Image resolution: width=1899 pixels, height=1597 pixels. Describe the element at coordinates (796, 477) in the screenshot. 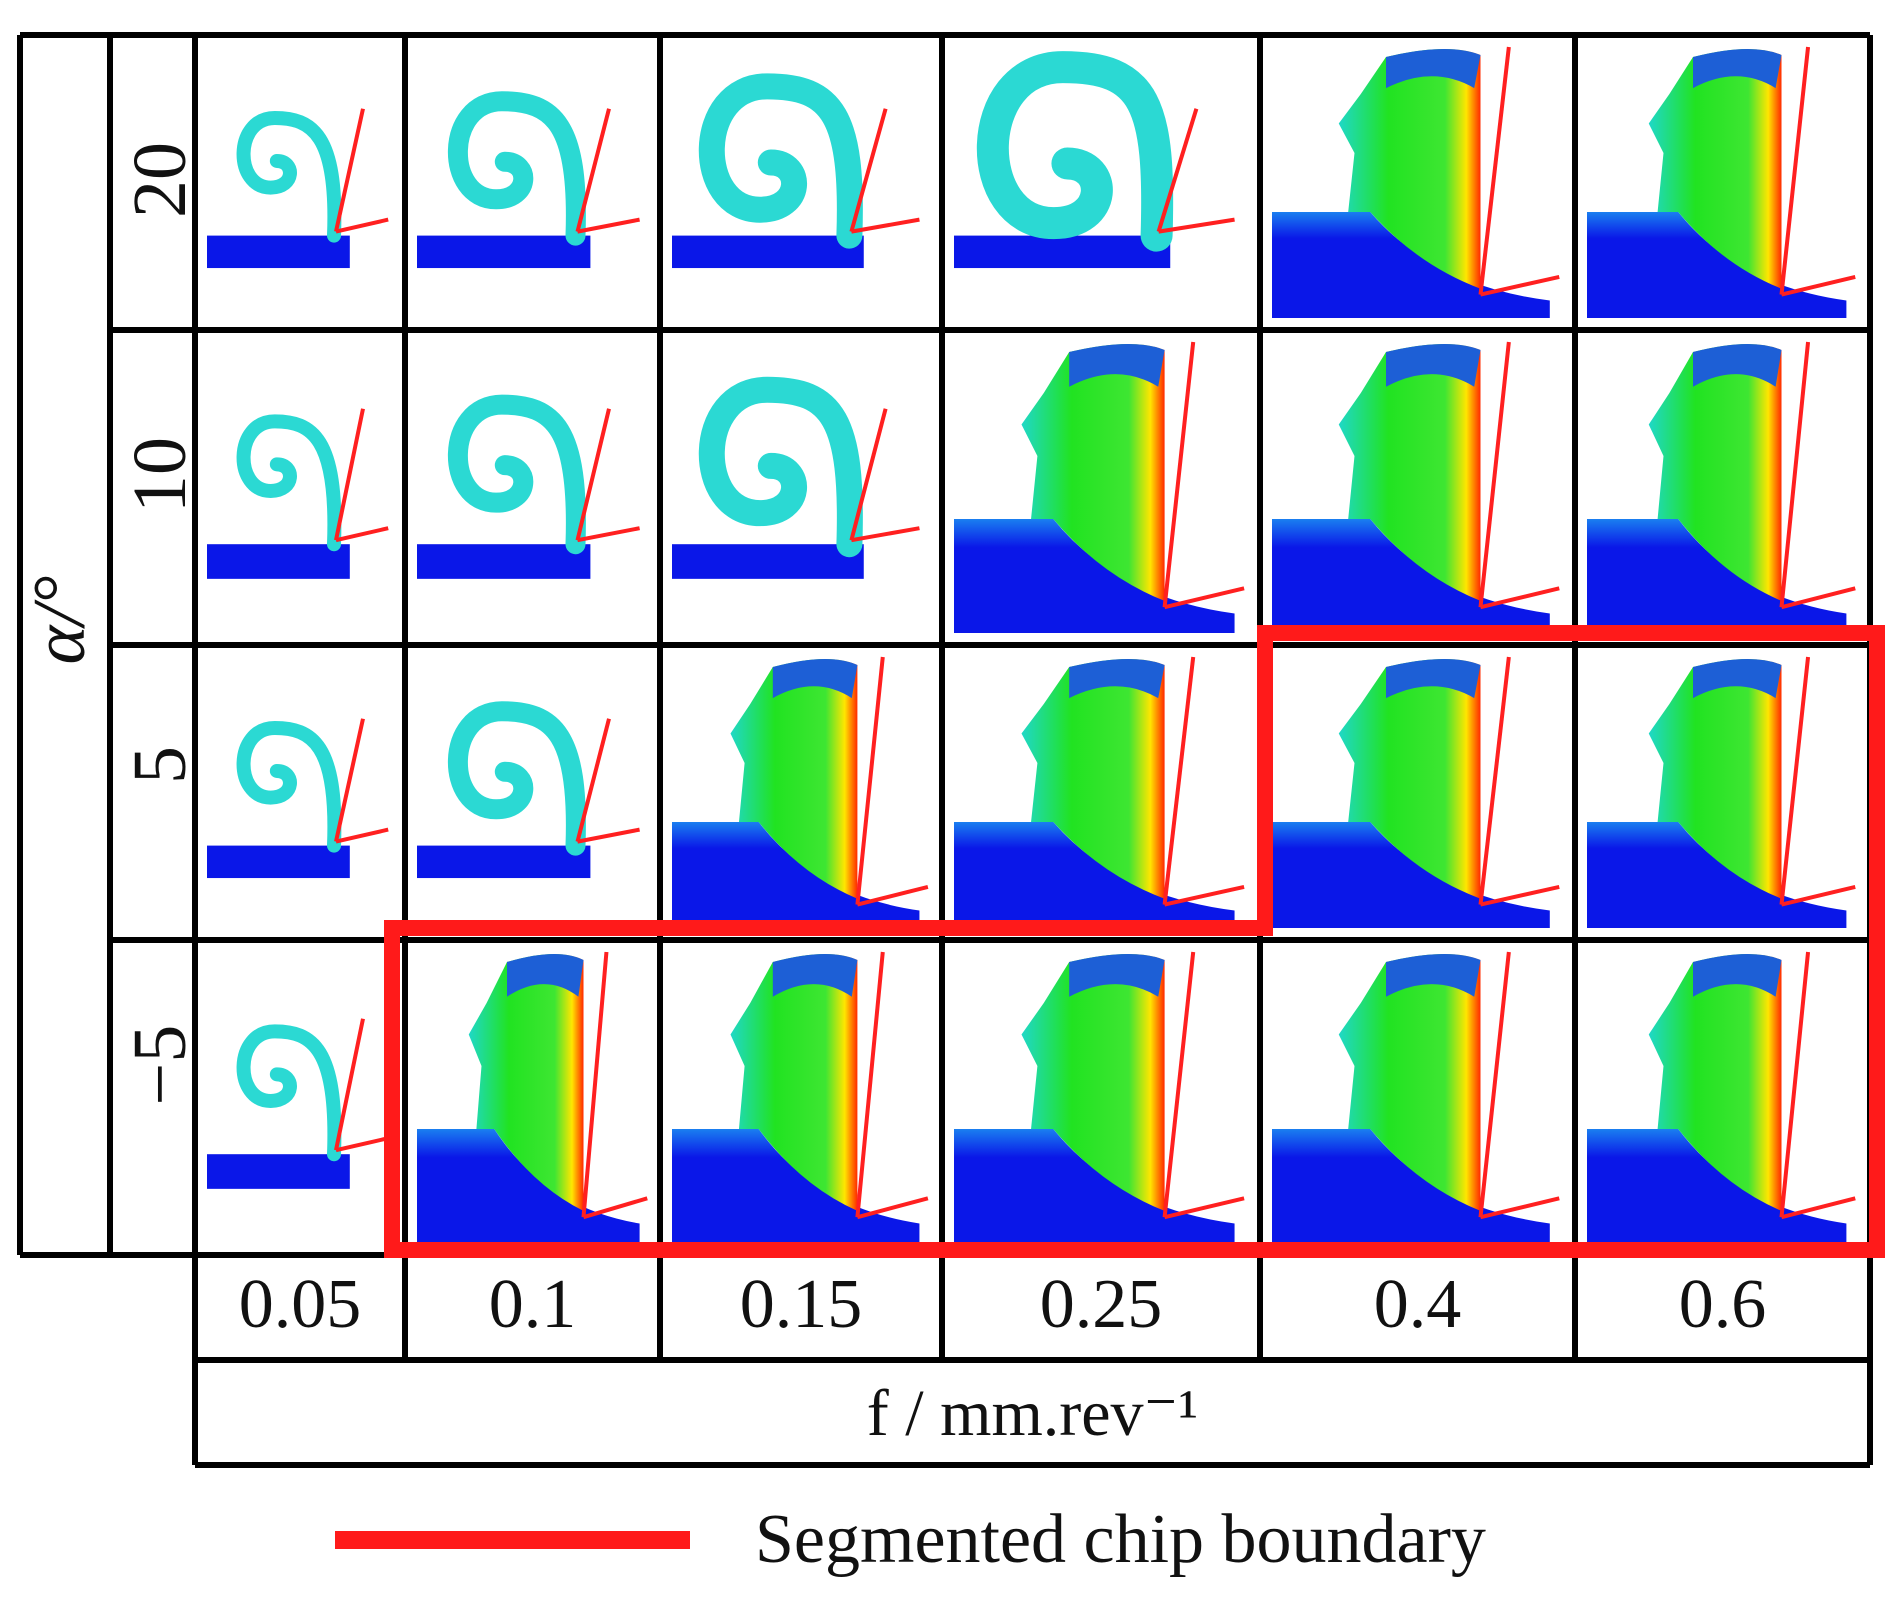

I see `sim-cell-r1-c2` at that location.